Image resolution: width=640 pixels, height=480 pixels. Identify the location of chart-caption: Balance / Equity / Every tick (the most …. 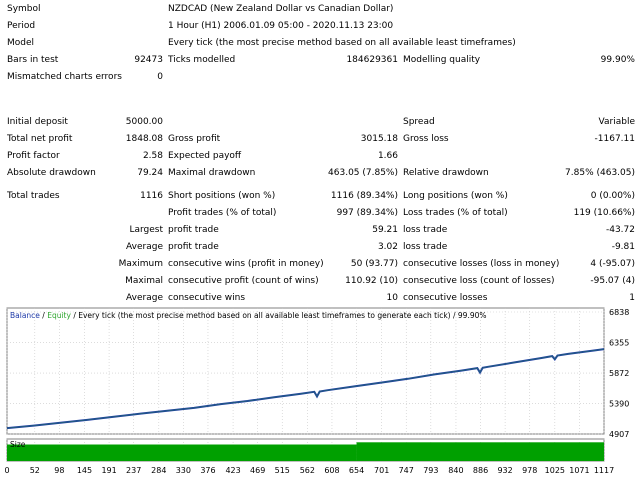
(248, 315).